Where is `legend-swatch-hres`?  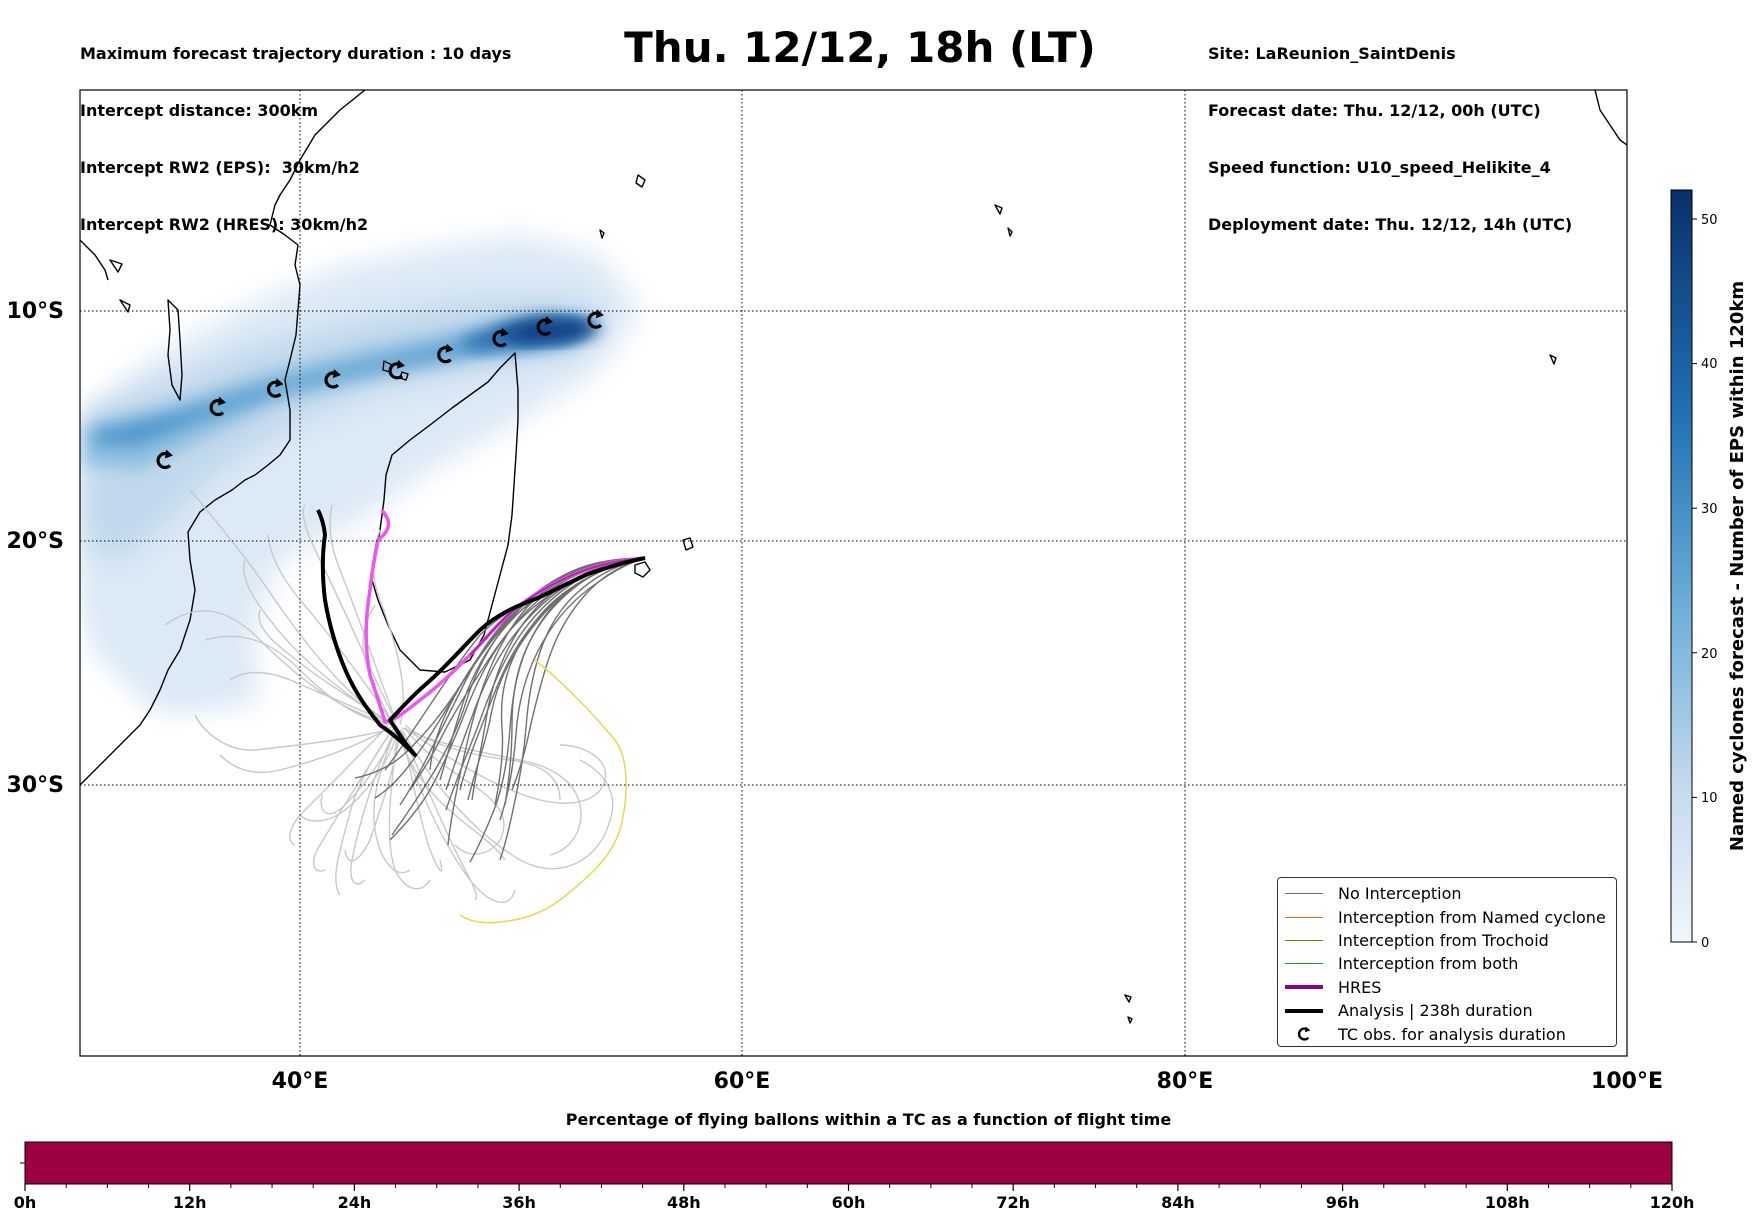
legend-swatch-hres is located at coordinates (1304, 987).